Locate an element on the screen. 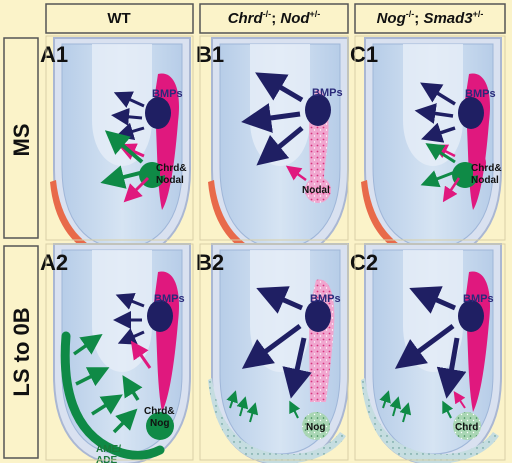  chordin-noggin-node is located at coordinates (160, 426).